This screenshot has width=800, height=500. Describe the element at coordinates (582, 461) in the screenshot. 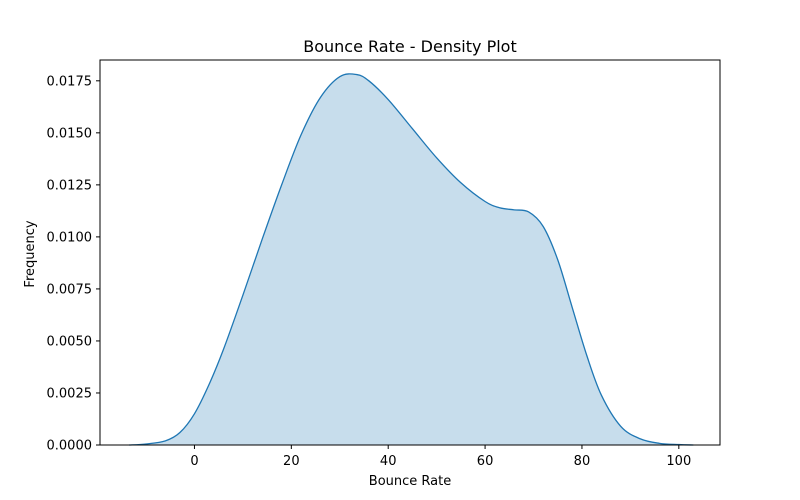

I see `x-tick-label: 80` at that location.